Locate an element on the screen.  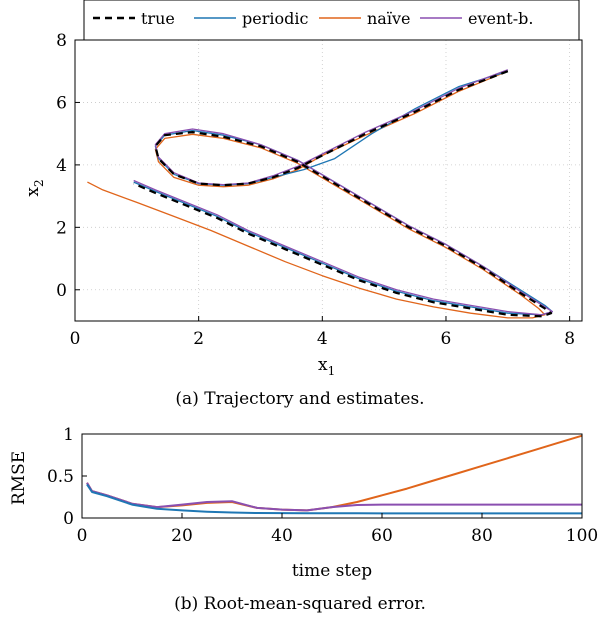
rmse-xtick-label: 40 is located at coordinates (282, 536).